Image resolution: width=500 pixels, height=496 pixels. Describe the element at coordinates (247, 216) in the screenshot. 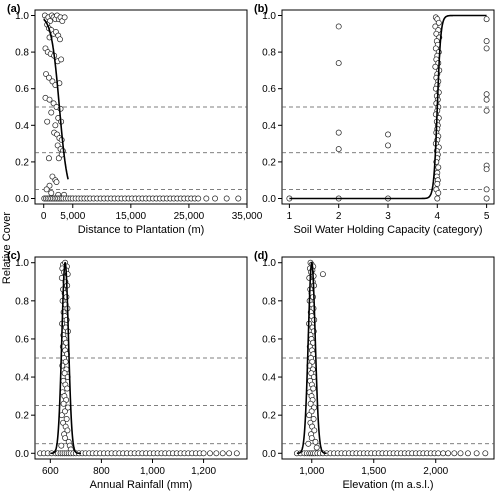

I see `x-tick-label: 35,000` at that location.